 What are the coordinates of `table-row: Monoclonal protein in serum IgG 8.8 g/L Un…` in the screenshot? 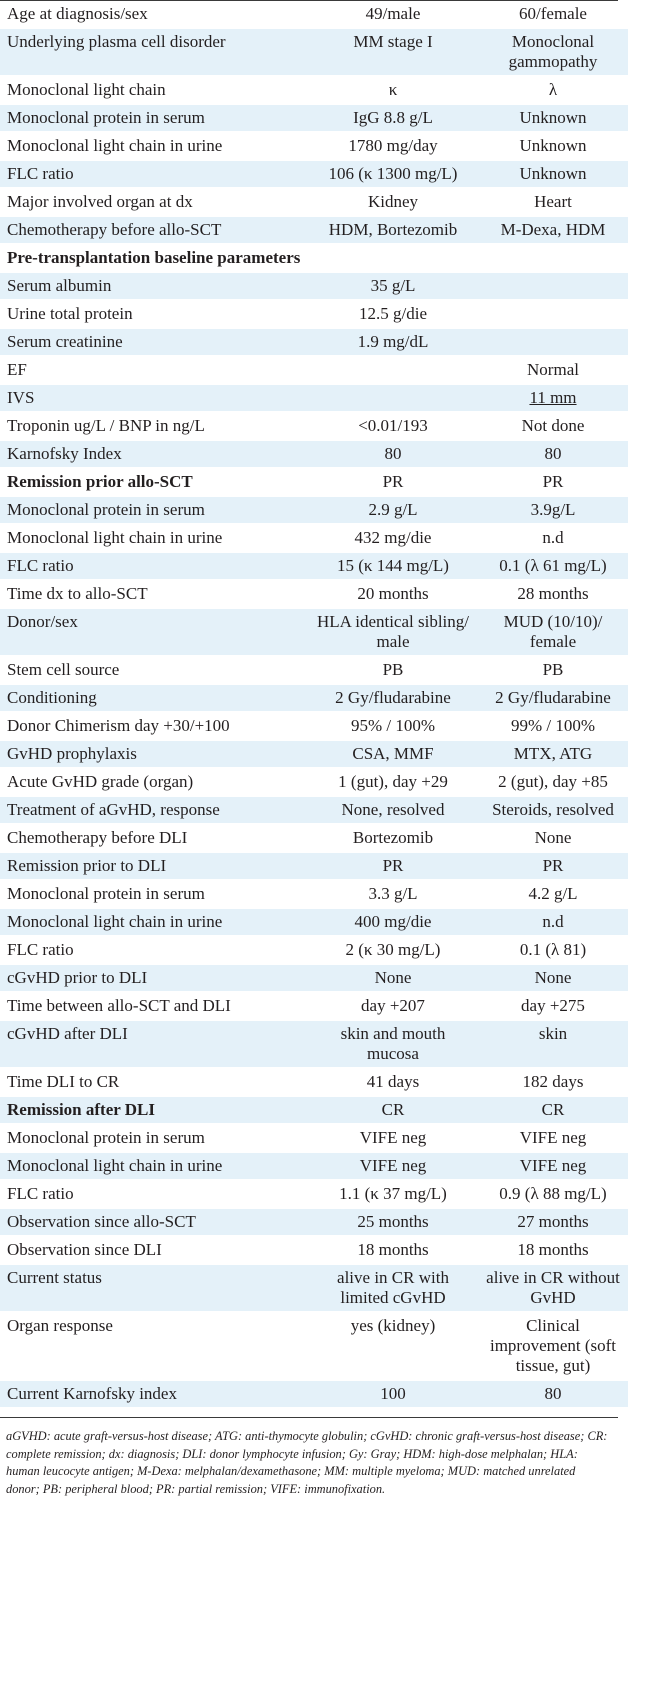 It's located at (314, 118).